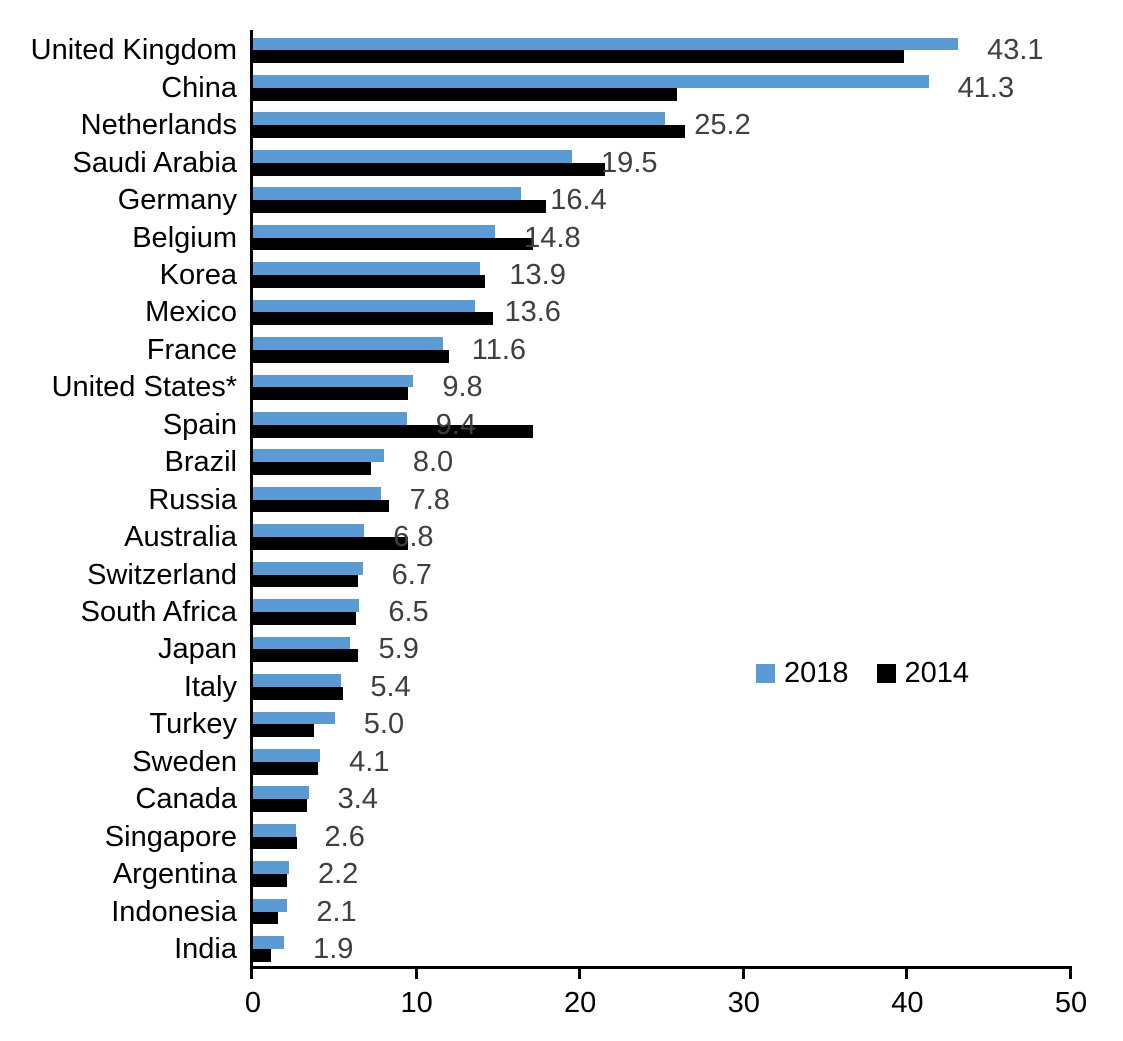  What do you see at coordinates (312, 469) in the screenshot?
I see `bar-2014-brazil` at bounding box center [312, 469].